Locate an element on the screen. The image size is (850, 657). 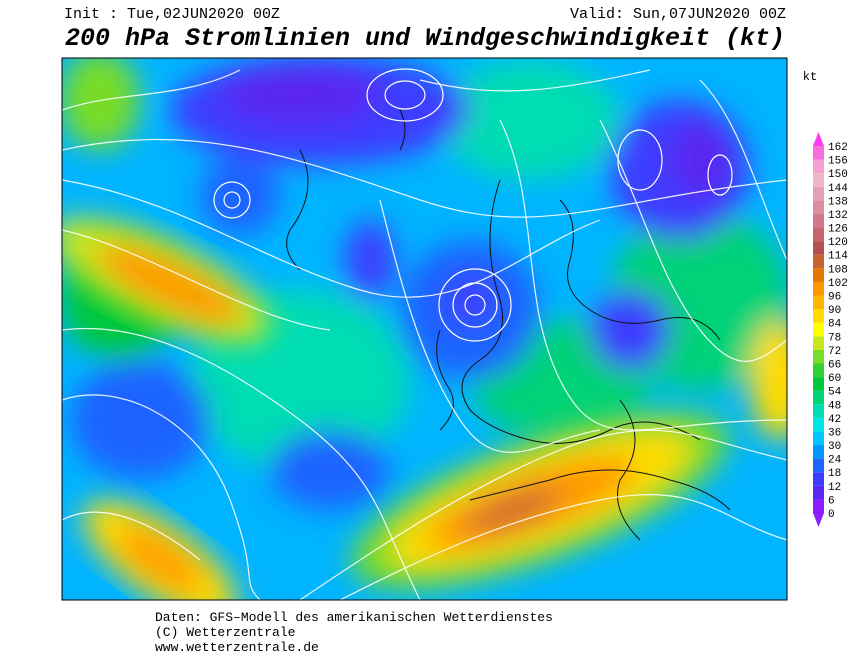
colorbar-label: 96 is located at coordinates (834, 298).